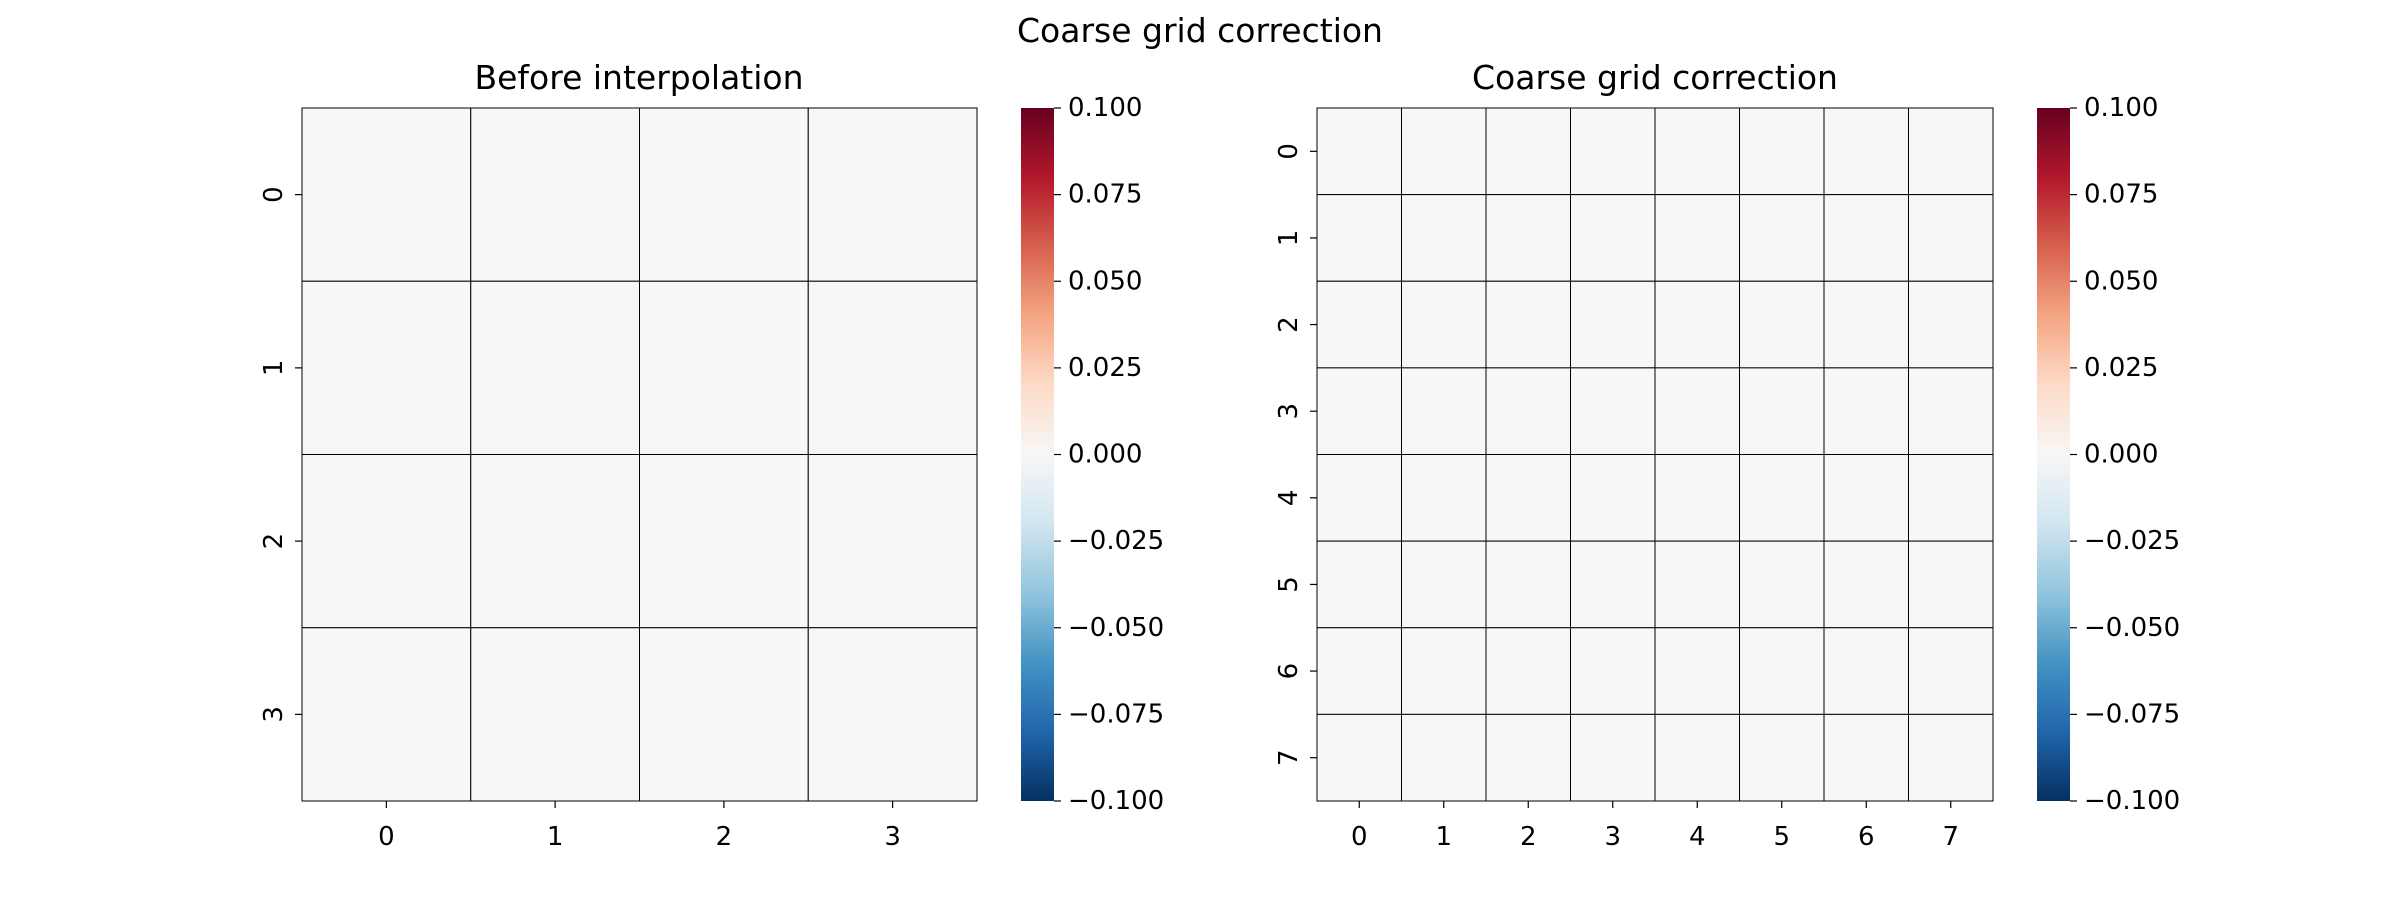  What do you see at coordinates (1655, 77) in the screenshot?
I see `heatmap-title: Coarse grid correction` at bounding box center [1655, 77].